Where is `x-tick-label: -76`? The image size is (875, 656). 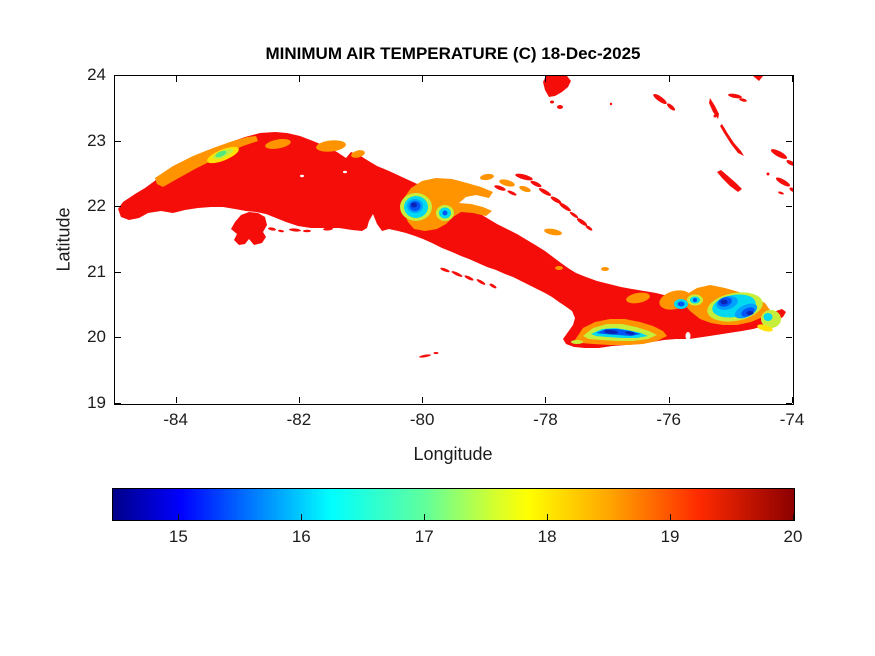 x-tick-label: -76 is located at coordinates (668, 419).